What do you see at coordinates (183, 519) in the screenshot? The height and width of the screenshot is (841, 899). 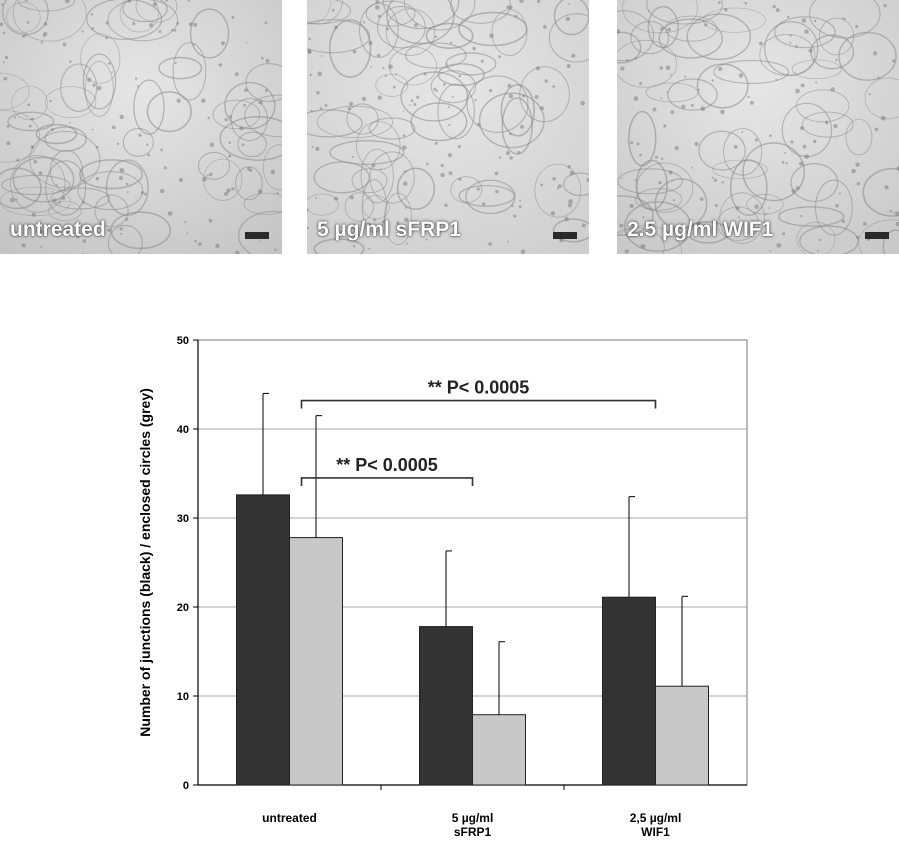 I see `y-tick-label: 30` at bounding box center [183, 519].